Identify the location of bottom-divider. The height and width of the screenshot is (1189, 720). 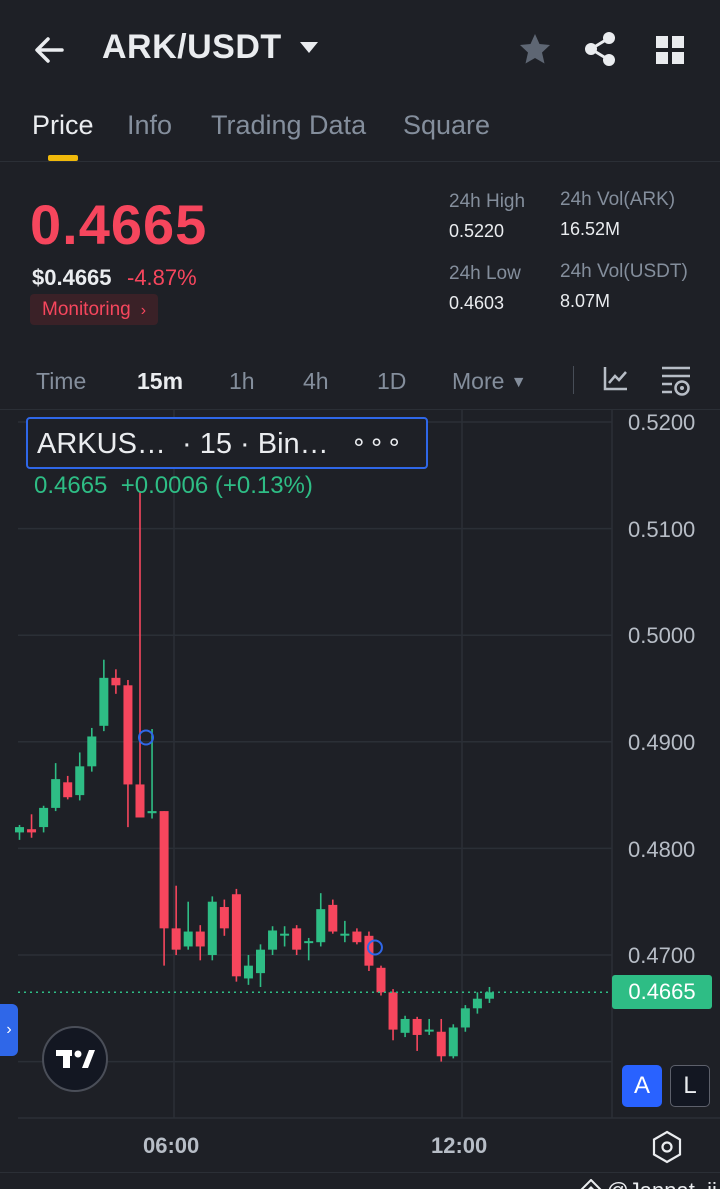
(360, 1172).